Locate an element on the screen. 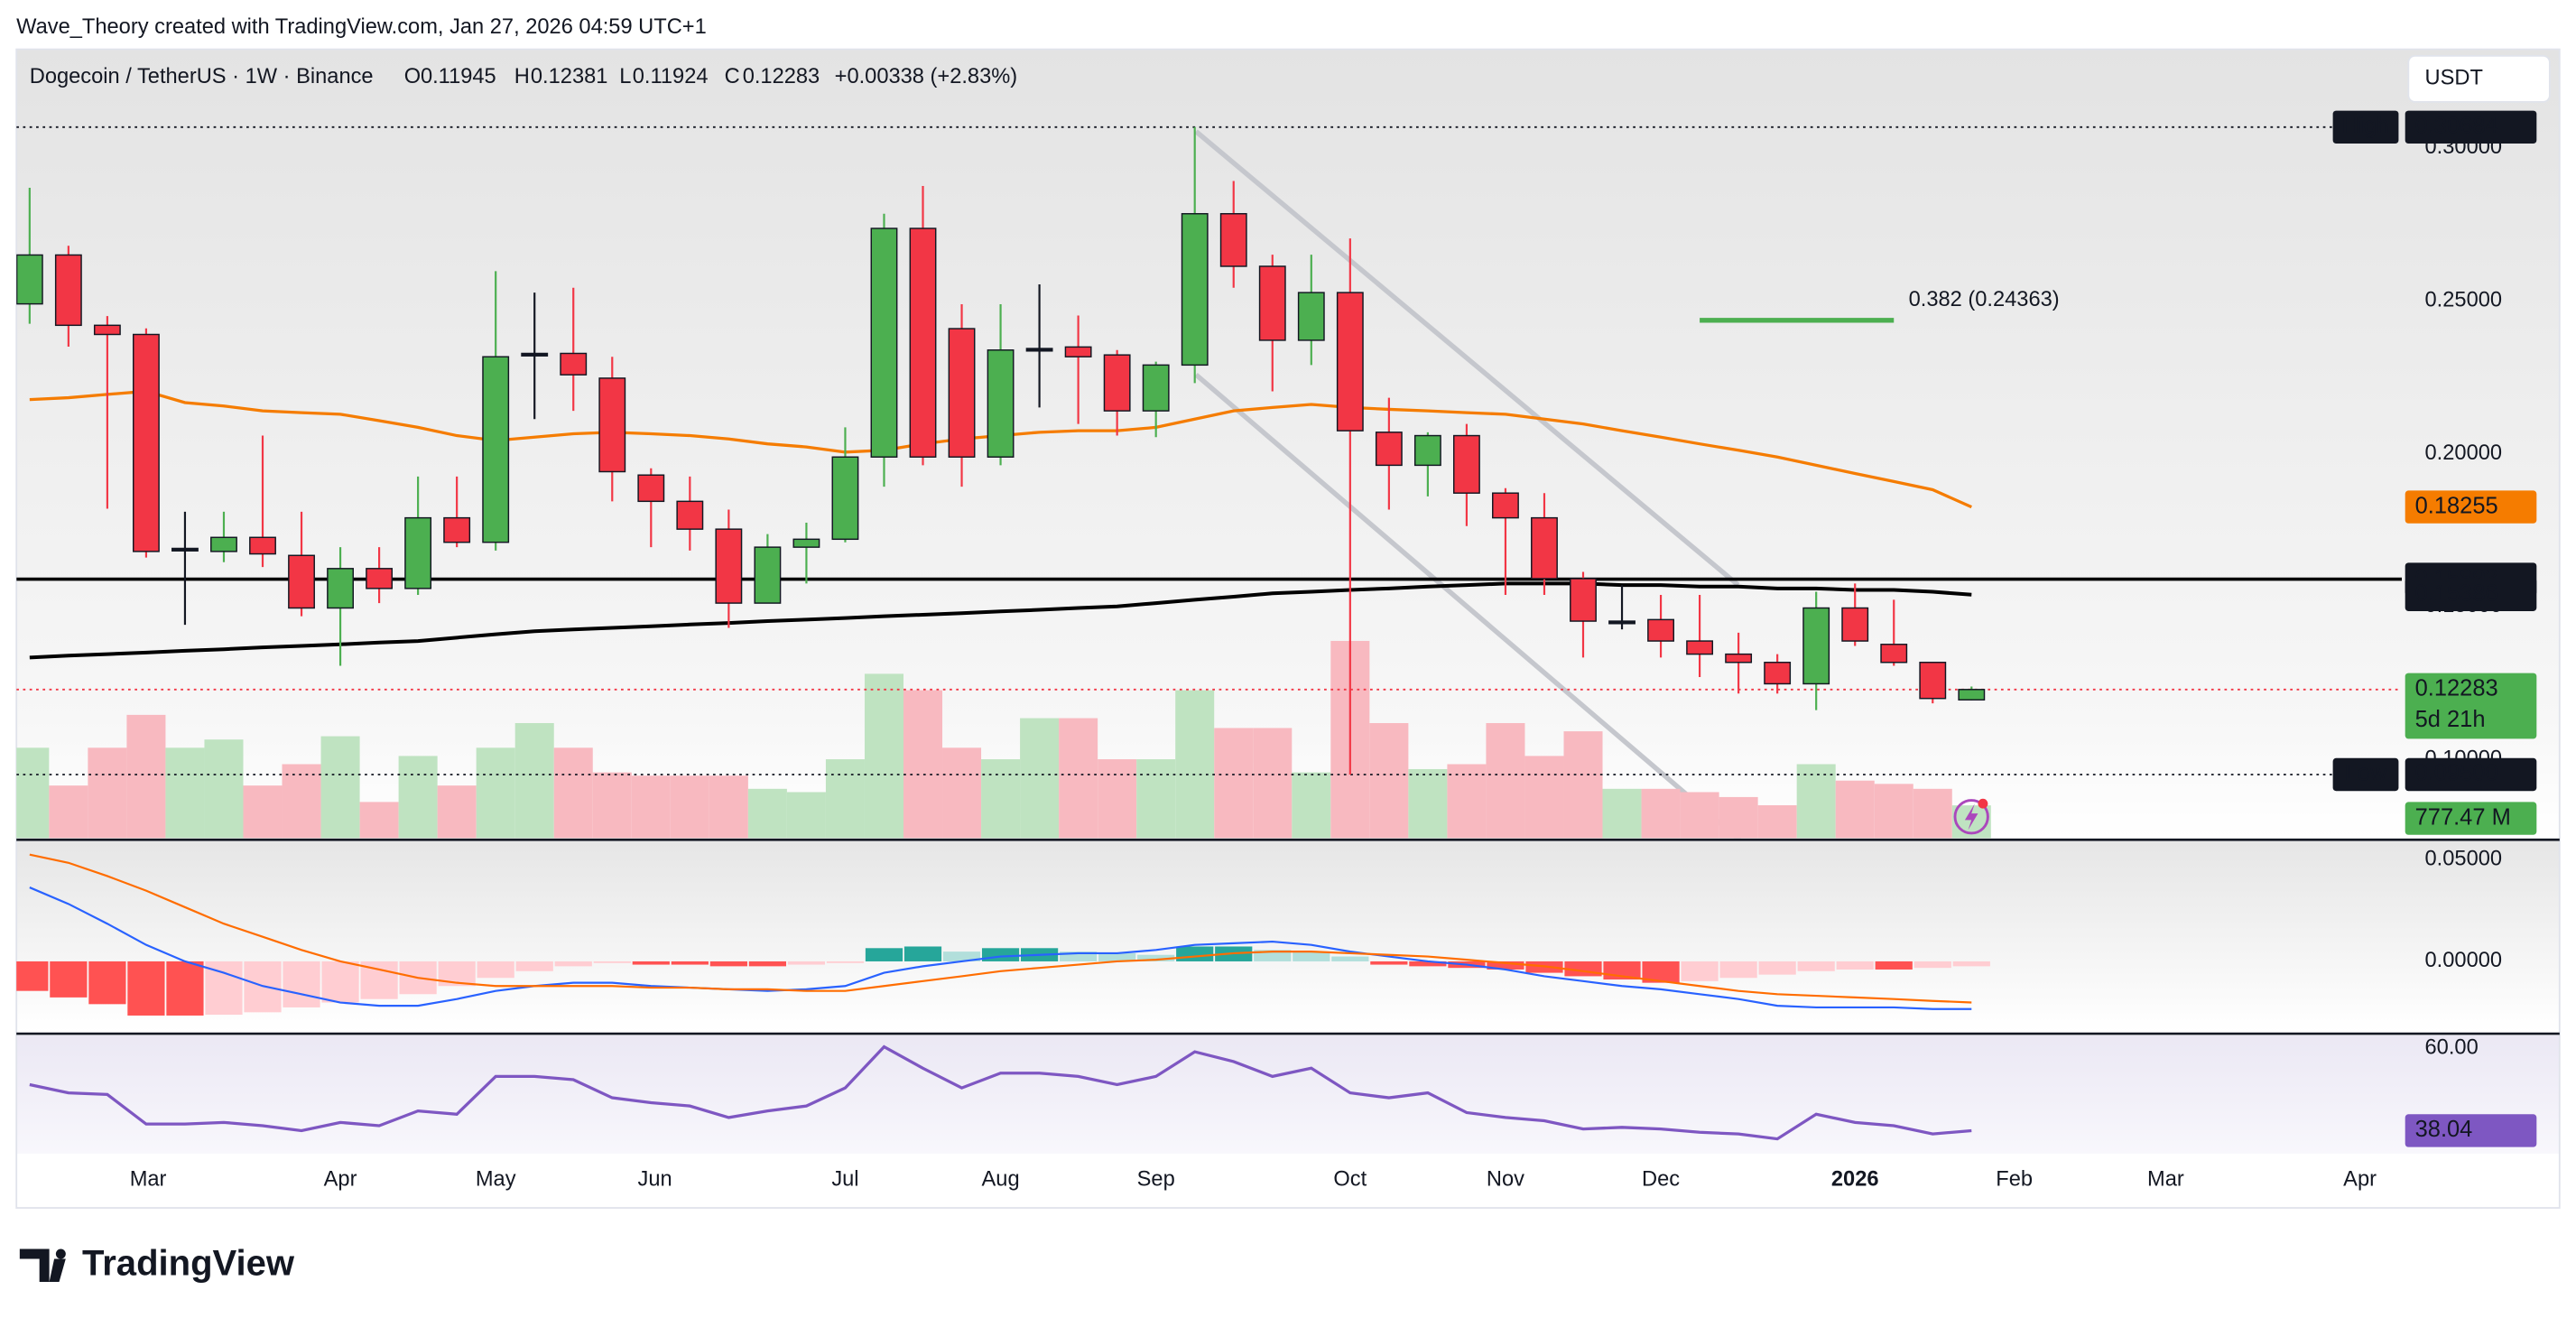  marker-value: 0.30684 is located at coordinates (2456, 127).